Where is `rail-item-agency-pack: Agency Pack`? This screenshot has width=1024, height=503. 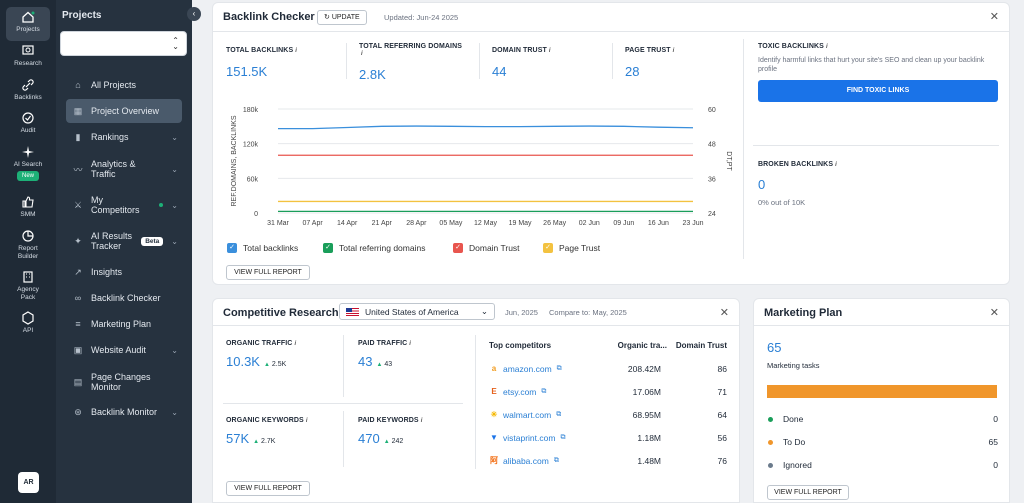
rail-item-agency-pack: Agency Pack is located at coordinates (28, 286).